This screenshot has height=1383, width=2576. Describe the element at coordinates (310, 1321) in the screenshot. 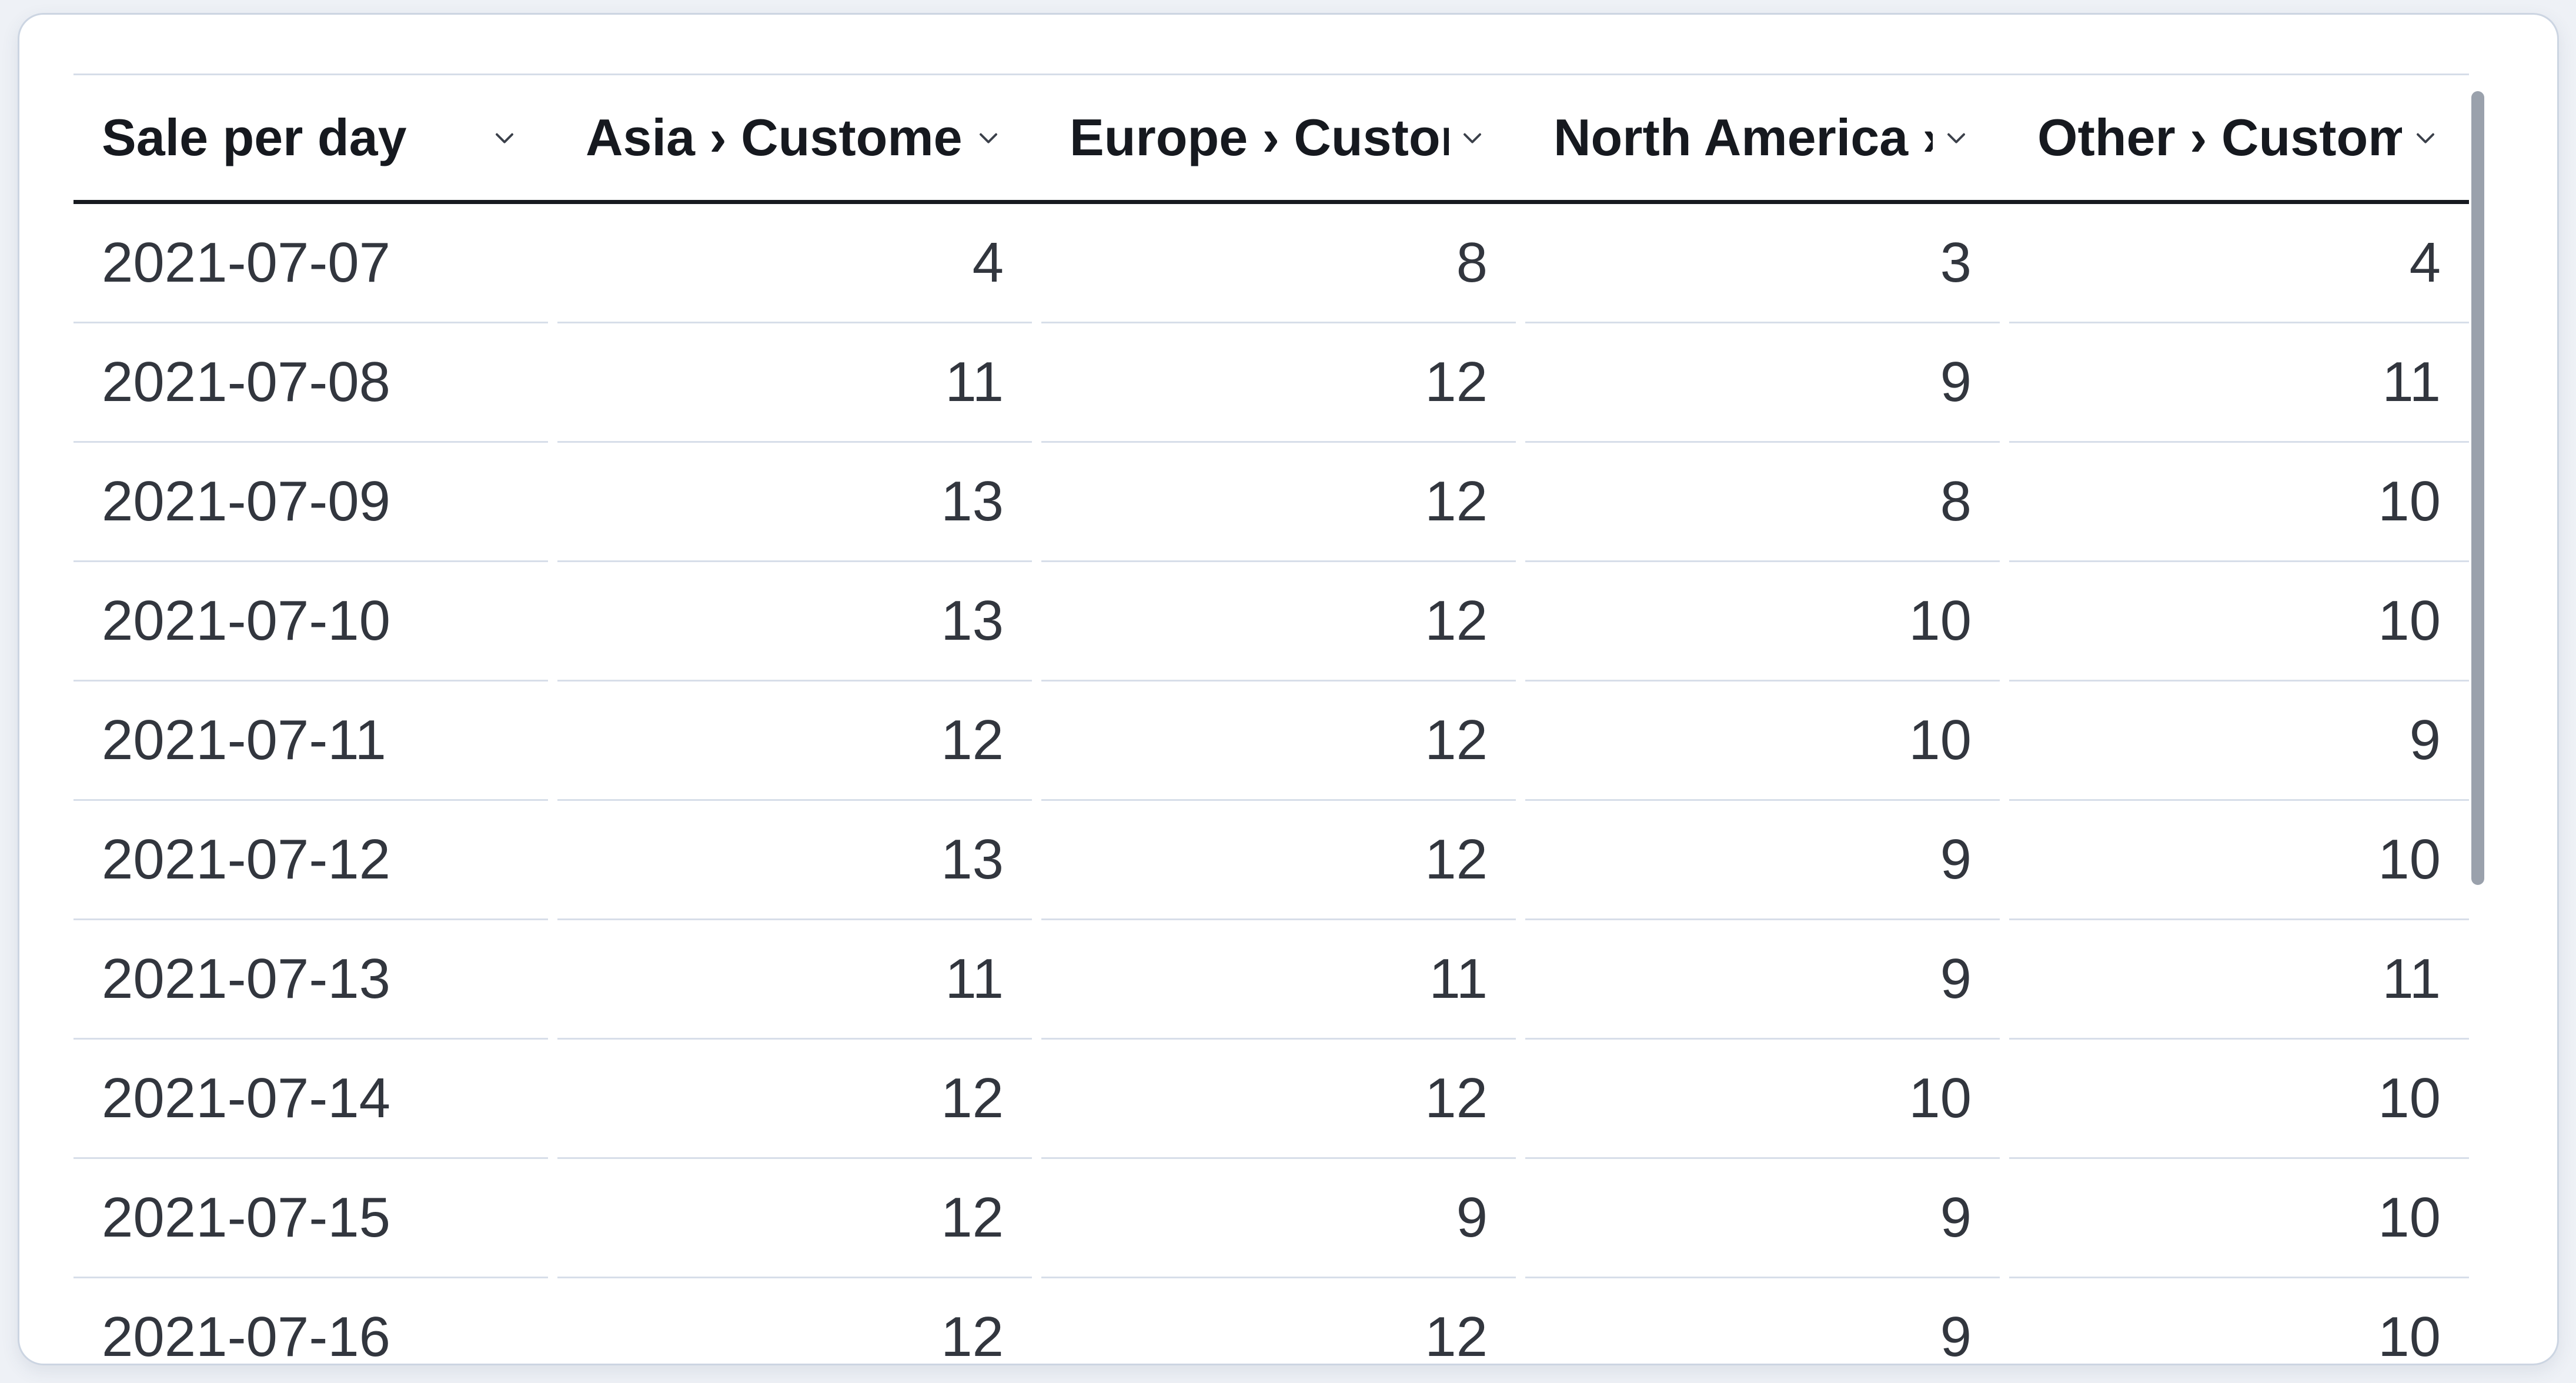

I see `cell-date: 2021-07-16` at that location.